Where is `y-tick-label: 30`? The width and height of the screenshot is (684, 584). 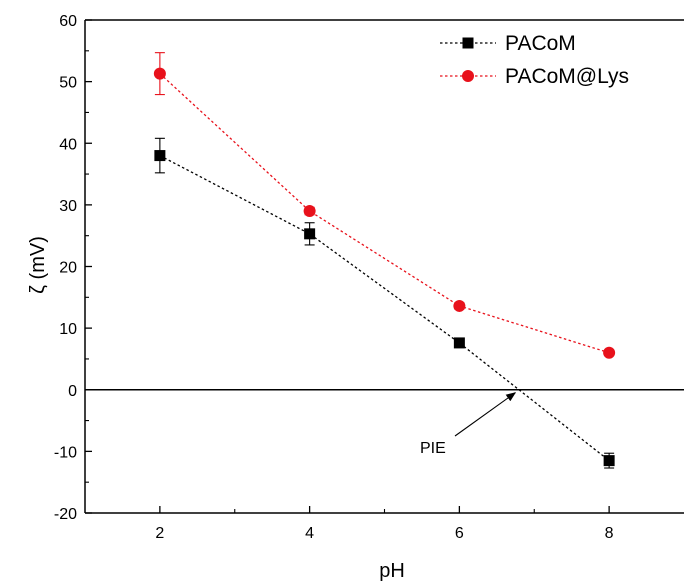 y-tick-label: 30 is located at coordinates (68, 206).